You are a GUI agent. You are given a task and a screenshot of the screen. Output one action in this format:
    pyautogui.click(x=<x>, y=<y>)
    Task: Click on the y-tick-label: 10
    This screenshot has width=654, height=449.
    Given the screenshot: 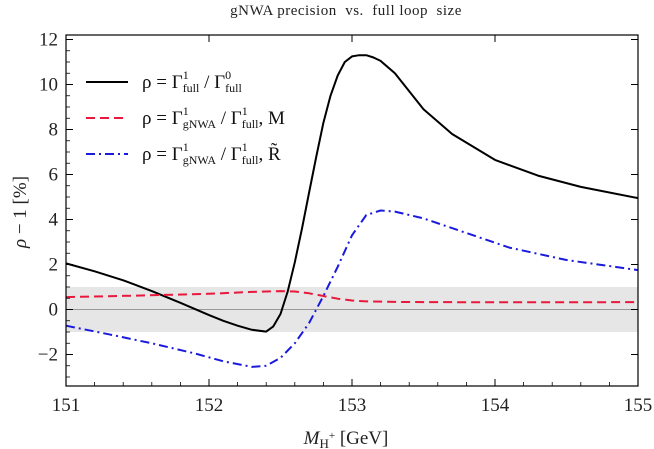 What is the action you would take?
    pyautogui.click(x=48, y=85)
    